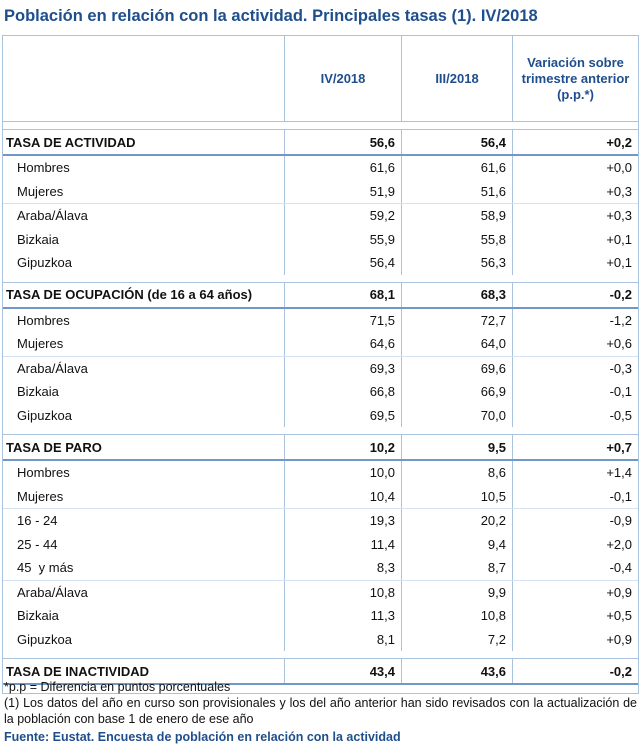 This screenshot has width=643, height=752. Describe the element at coordinates (342, 368) in the screenshot. I see `value-cell: 69,3` at that location.